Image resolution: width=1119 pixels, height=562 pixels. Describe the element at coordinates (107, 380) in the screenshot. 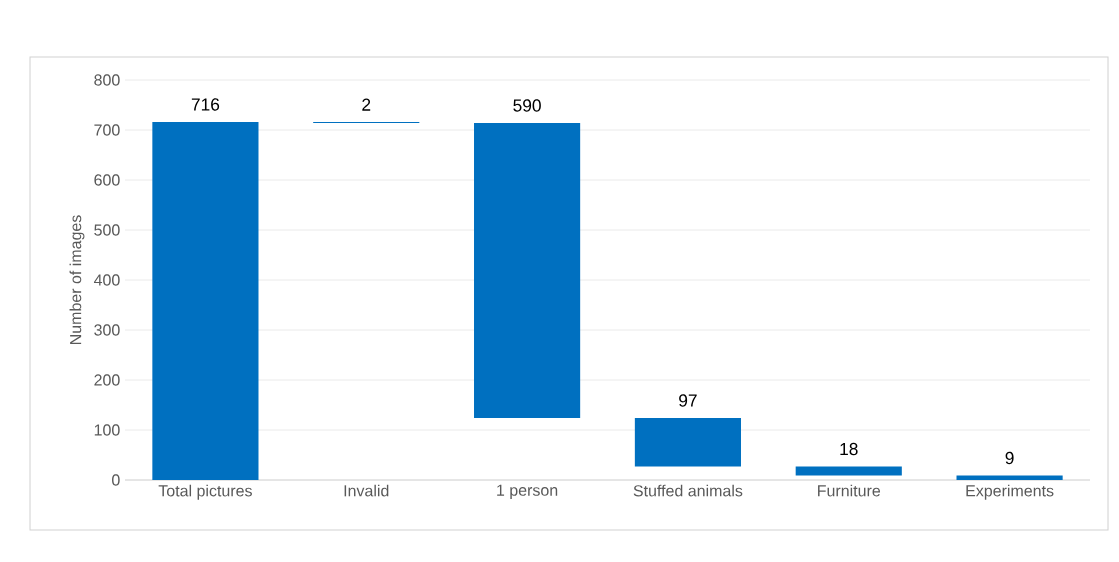

I see `y-tick-label: 200` at that location.